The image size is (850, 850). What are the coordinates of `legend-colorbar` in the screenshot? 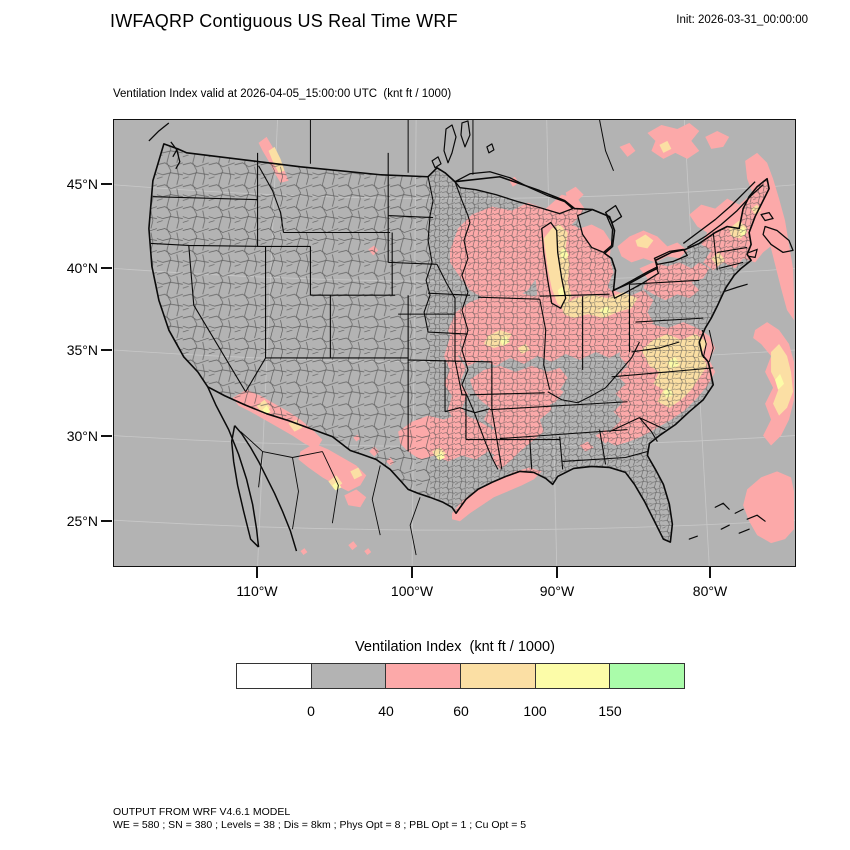 It's located at (460, 676).